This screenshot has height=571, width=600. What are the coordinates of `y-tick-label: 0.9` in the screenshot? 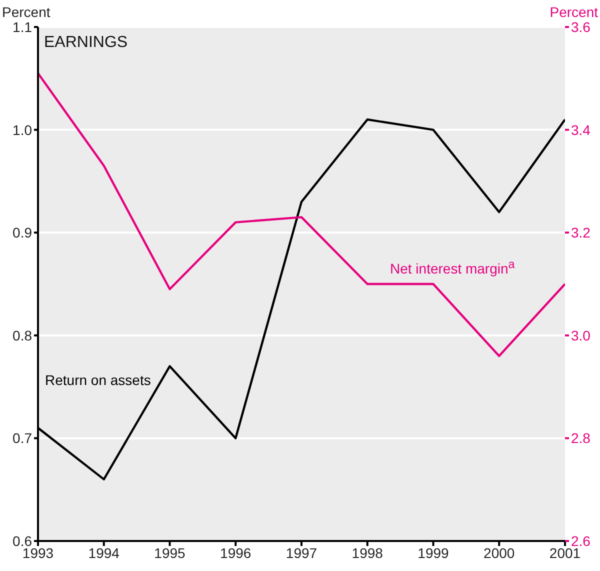 It's located at (22, 232).